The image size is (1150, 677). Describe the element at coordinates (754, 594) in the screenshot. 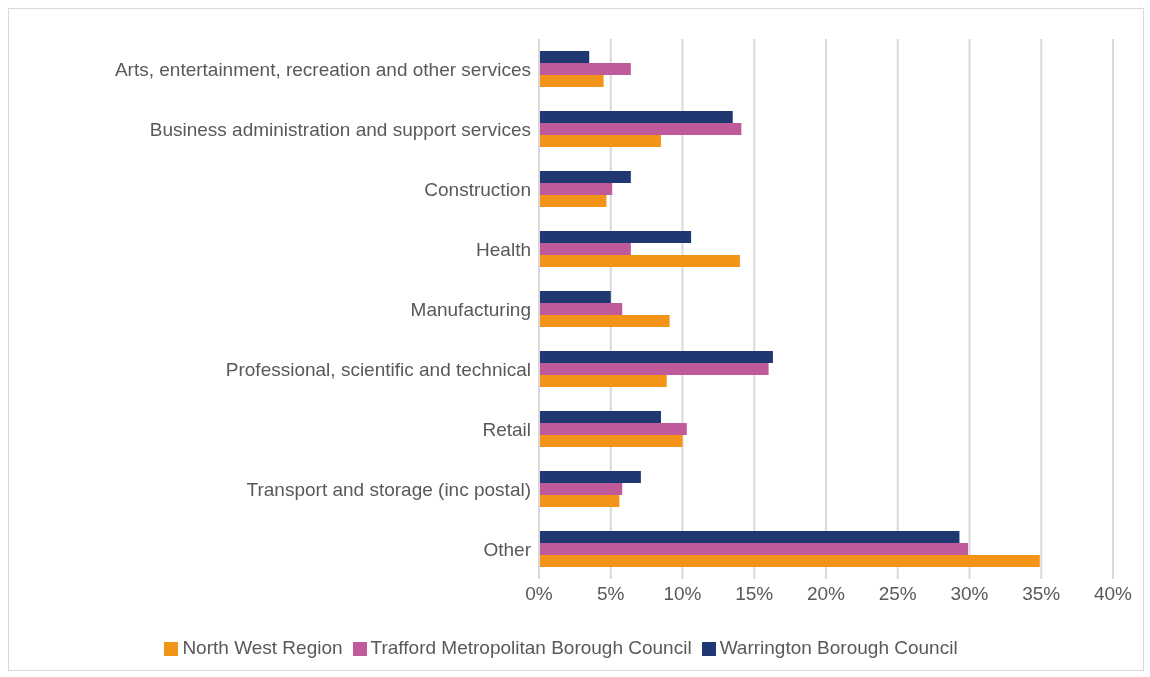

I see `x-tick-label: 15%` at that location.